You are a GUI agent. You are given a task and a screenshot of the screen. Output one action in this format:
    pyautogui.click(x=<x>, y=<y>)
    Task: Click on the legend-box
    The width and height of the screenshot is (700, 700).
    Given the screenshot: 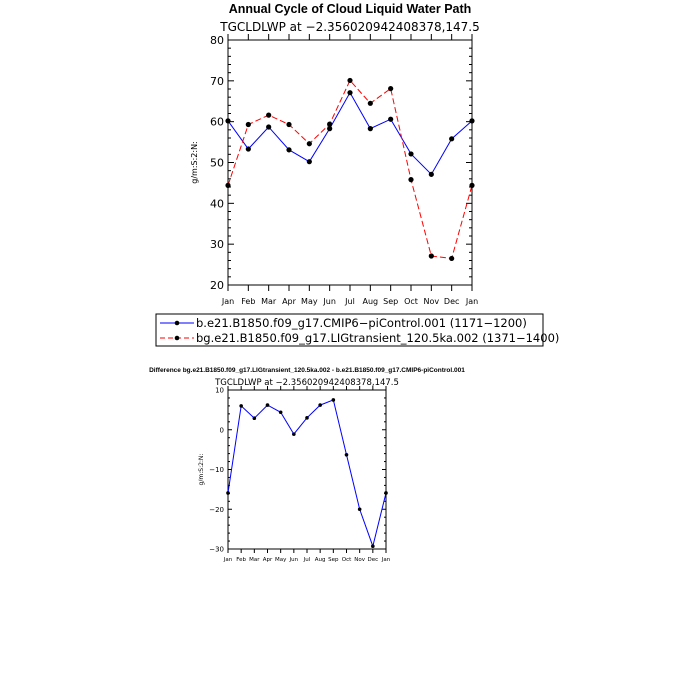 What is the action you would take?
    pyautogui.click(x=349, y=330)
    